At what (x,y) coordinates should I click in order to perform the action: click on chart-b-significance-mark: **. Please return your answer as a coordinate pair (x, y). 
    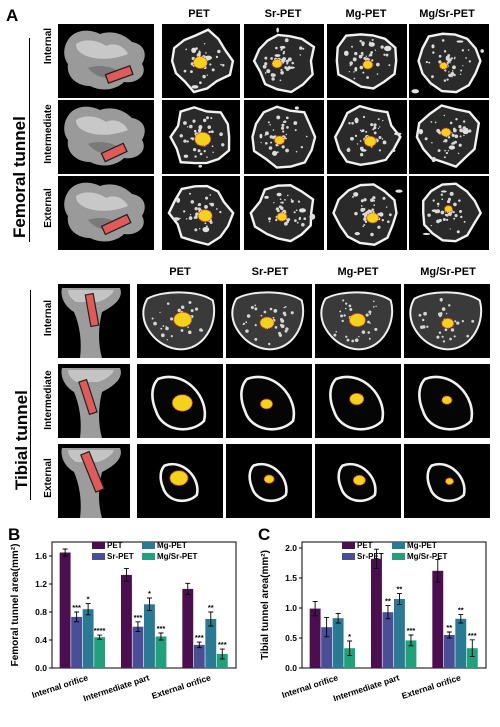
    Looking at the image, I should click on (211, 607).